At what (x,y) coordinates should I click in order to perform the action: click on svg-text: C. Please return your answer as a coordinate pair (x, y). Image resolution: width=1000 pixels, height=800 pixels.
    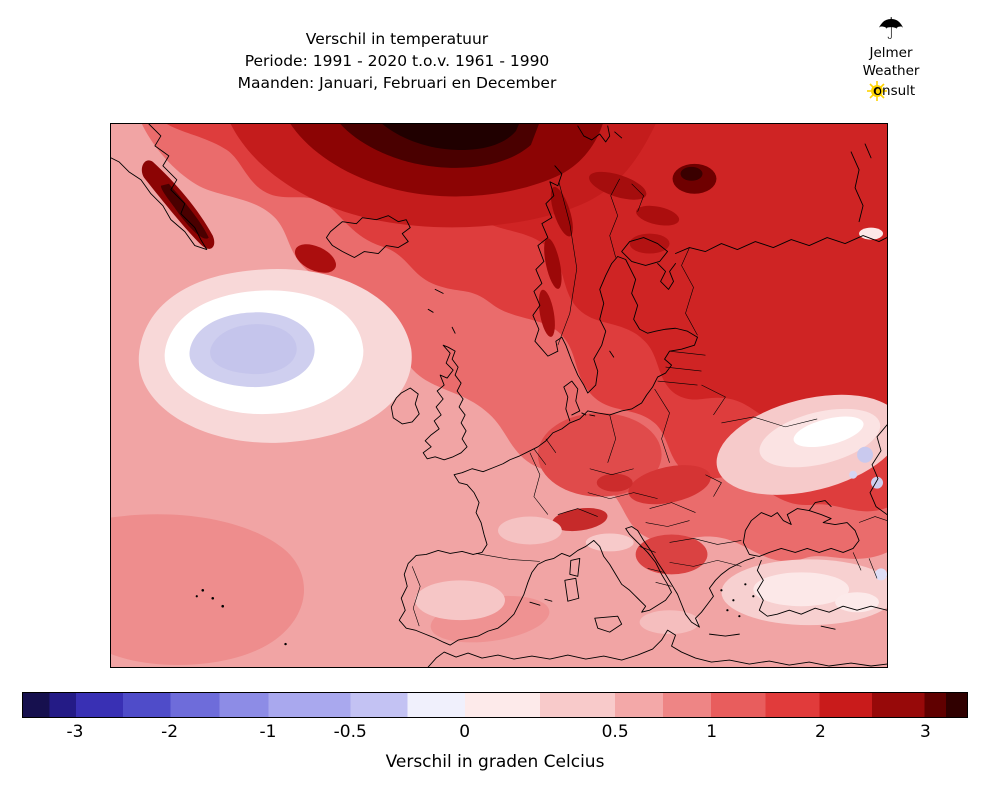
    Looking at the image, I should click on (877, 91).